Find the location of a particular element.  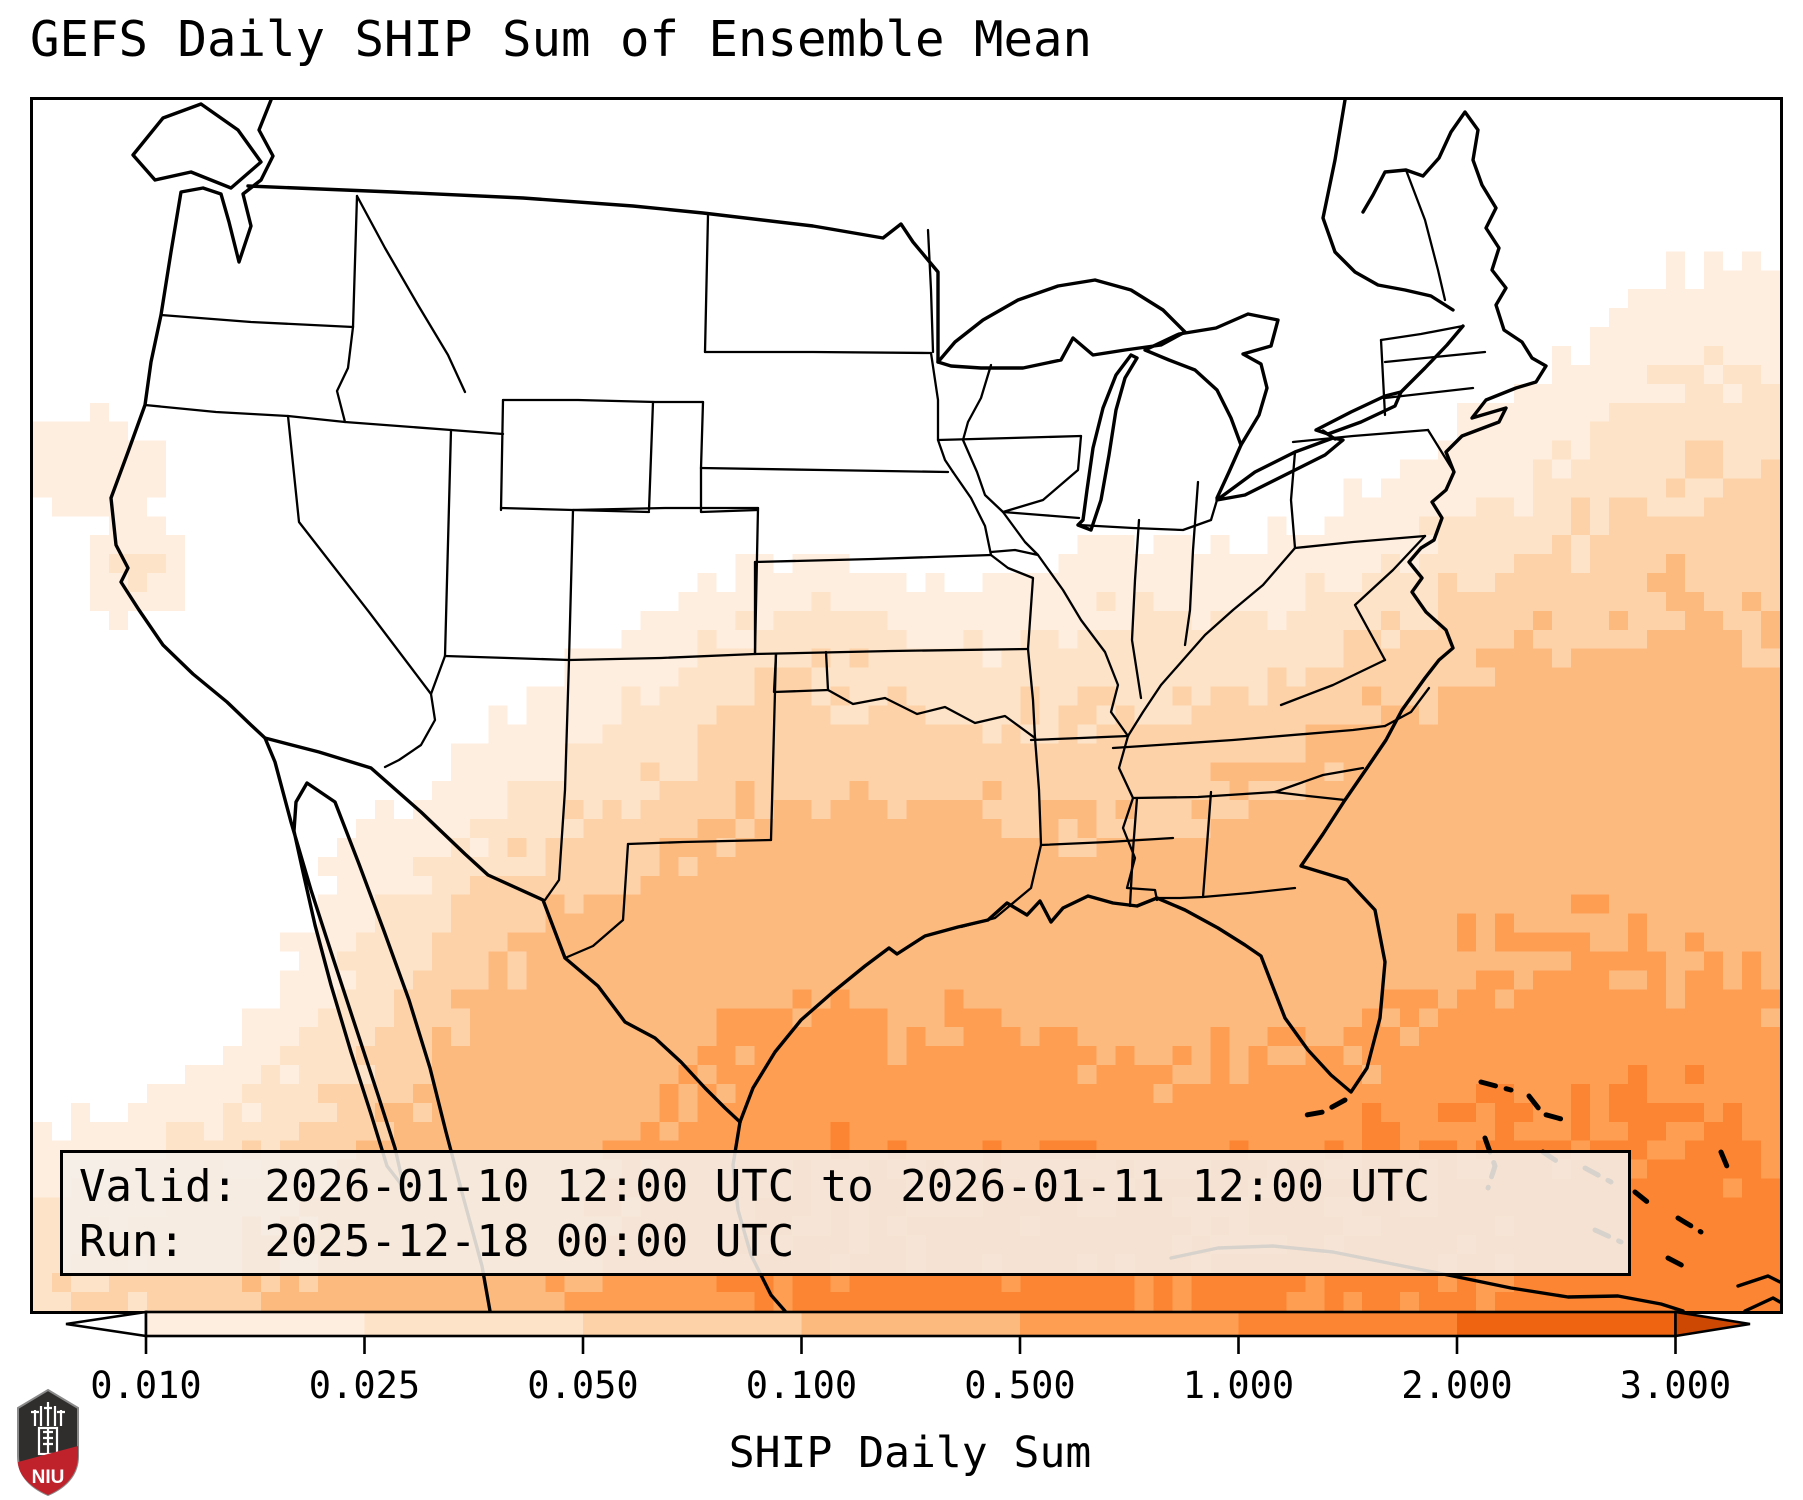

ok-panhandle-border is located at coordinates (801, 672).